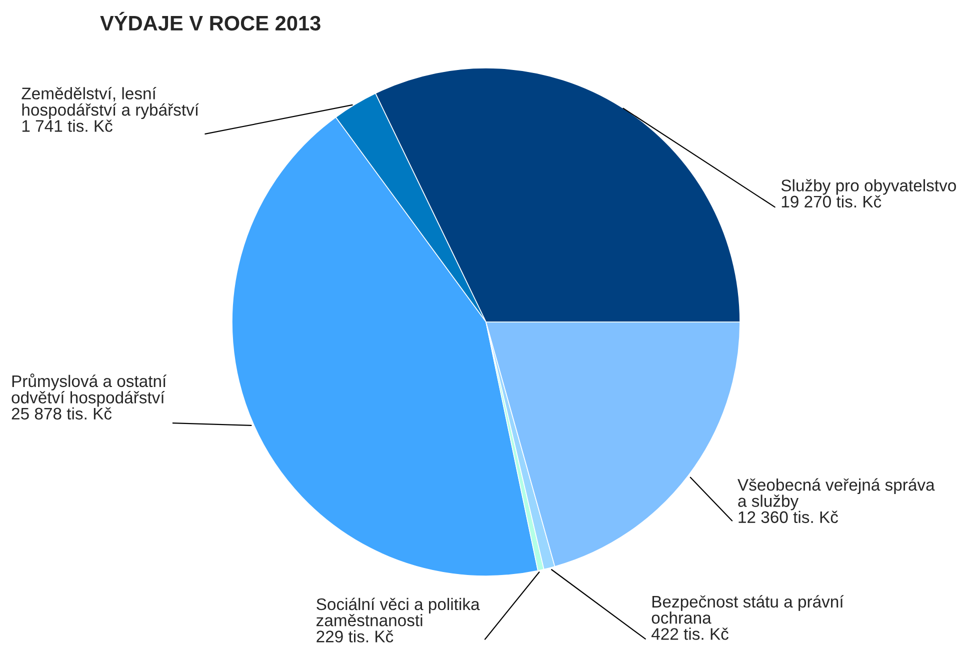  What do you see at coordinates (67, 126) in the screenshot?
I see `data-label: 1 741 tis. Kč` at bounding box center [67, 126].